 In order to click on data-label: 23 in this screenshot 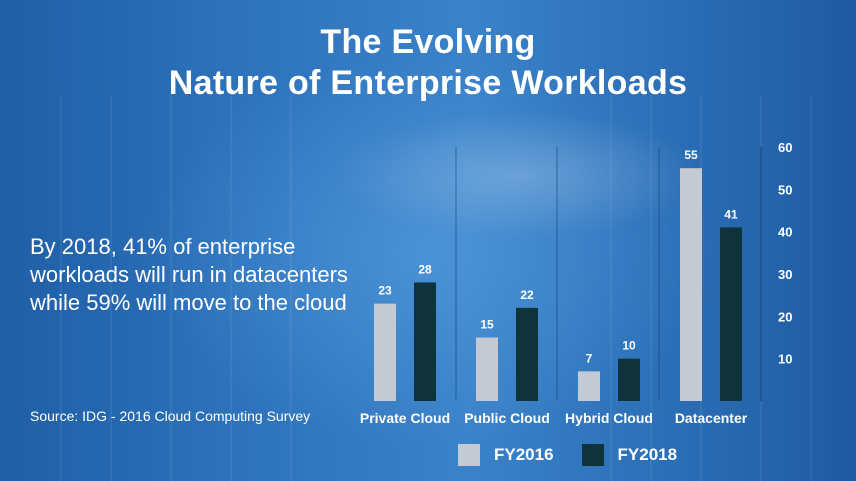, I will do `click(385, 291)`.